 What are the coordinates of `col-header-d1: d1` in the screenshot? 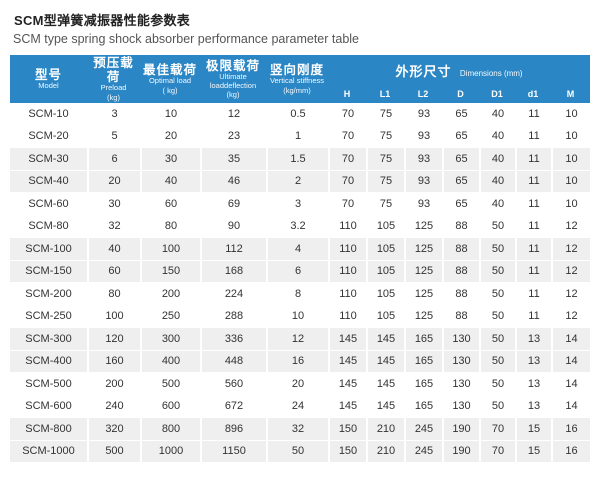 It's located at (533, 95).